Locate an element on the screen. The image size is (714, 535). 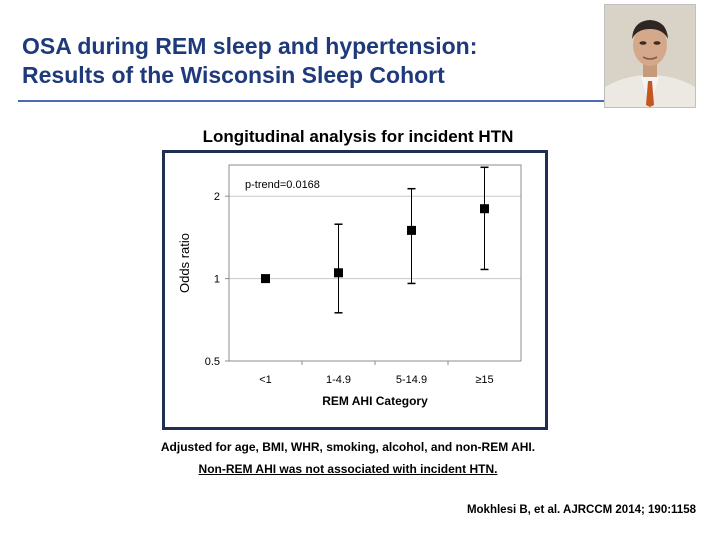
y-tick-label: 1 is located at coordinates (217, 280).